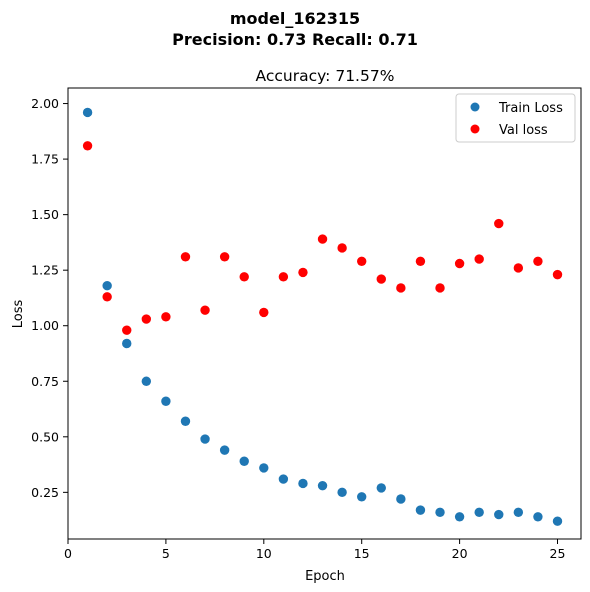 This screenshot has width=590, height=592. I want to click on y-tick-label: 2.00, so click(45, 103).